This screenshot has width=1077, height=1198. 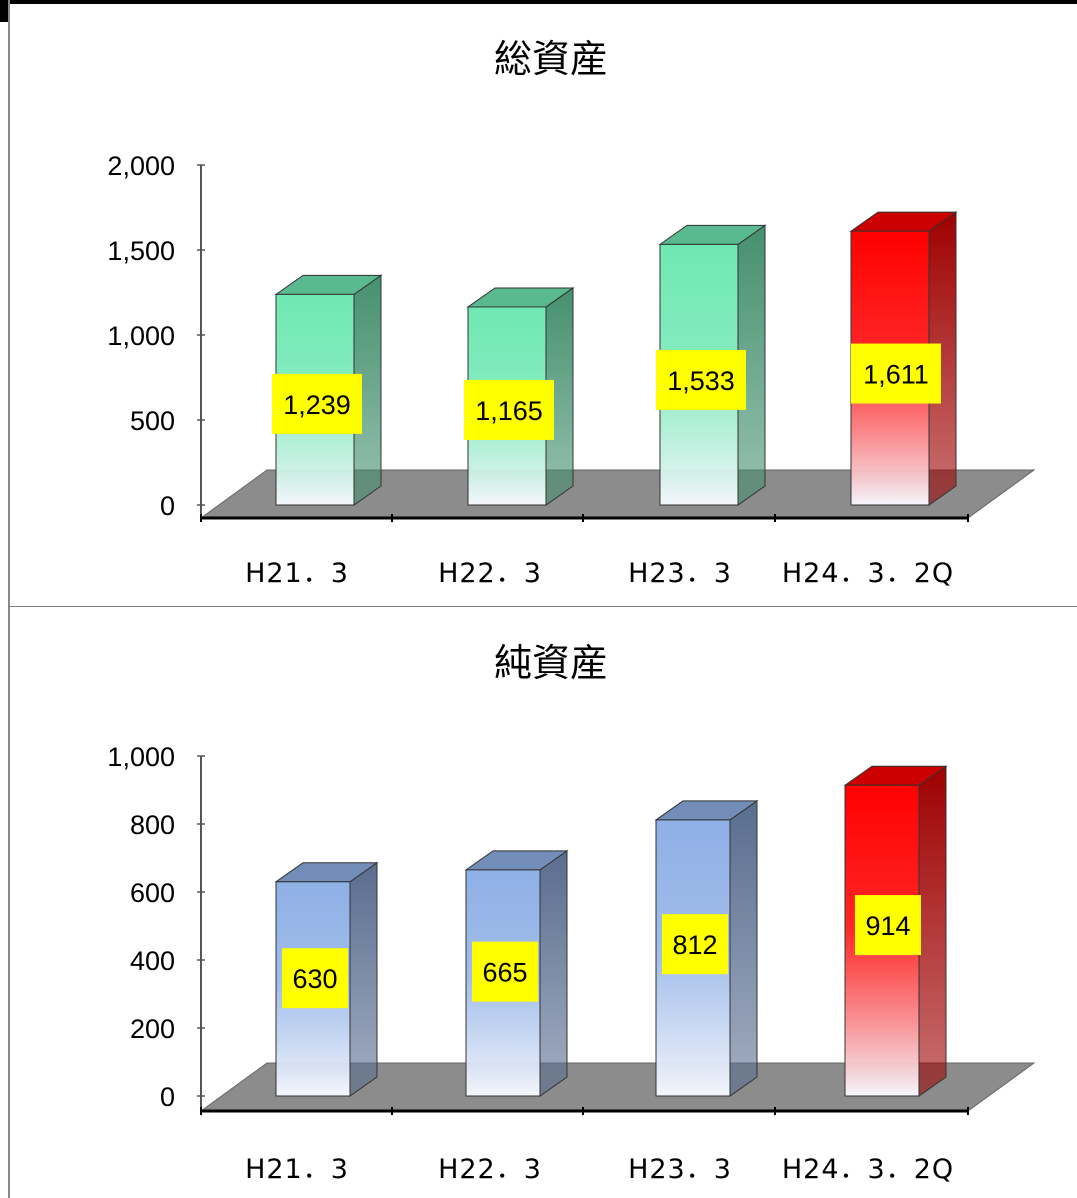 I want to click on y-tick-label: 500, so click(x=152, y=421).